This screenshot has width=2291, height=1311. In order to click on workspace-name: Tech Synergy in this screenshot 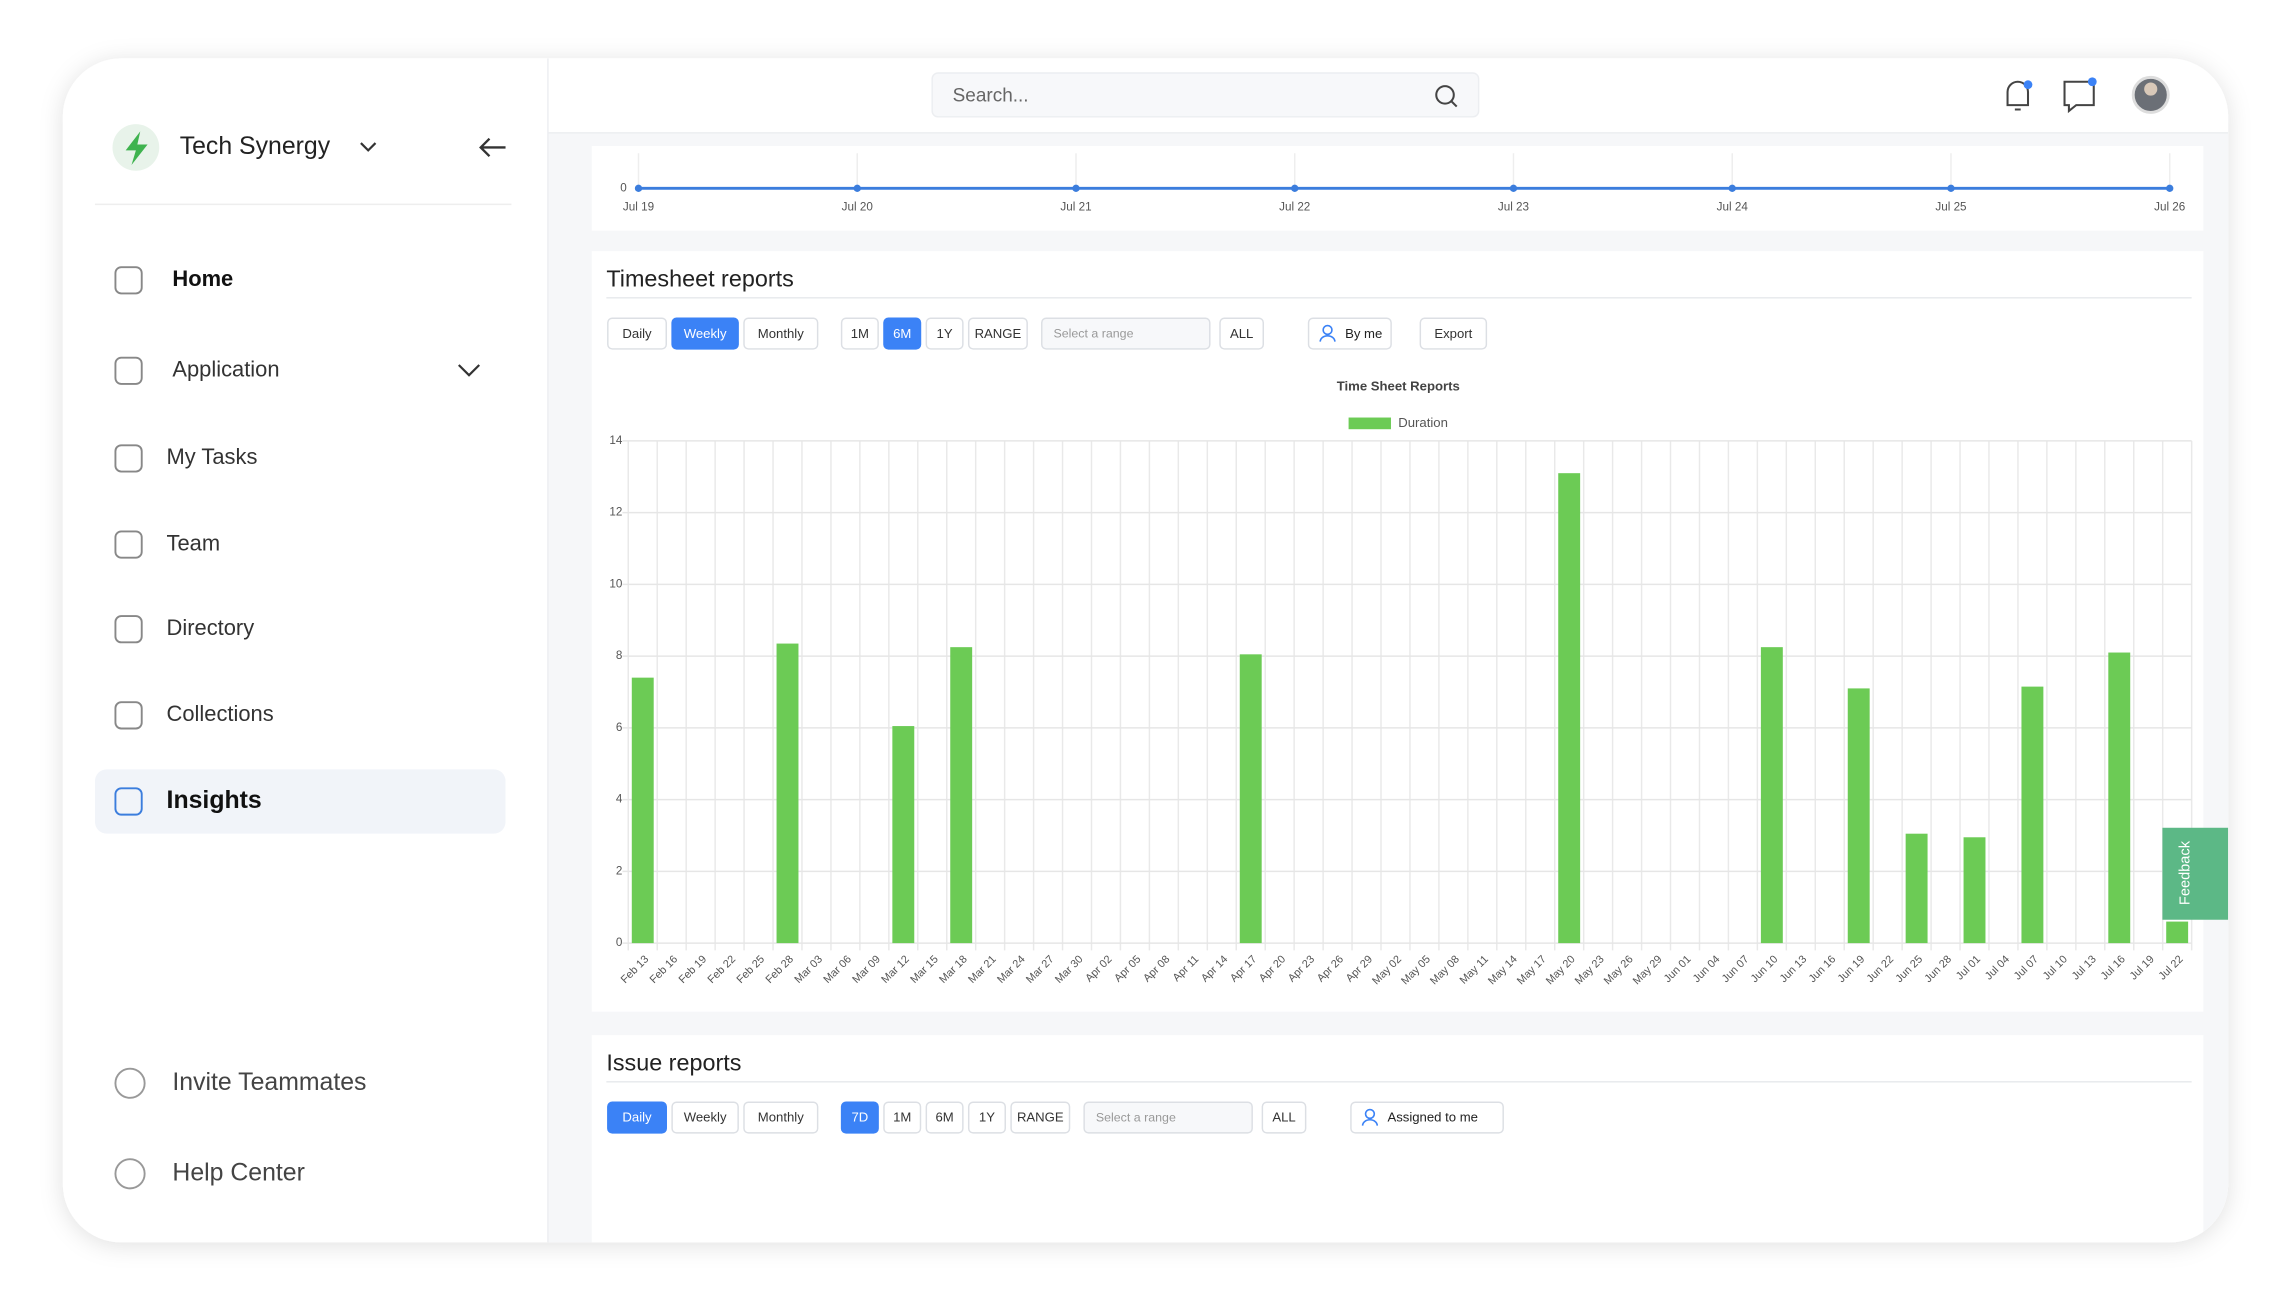, I will do `click(255, 146)`.